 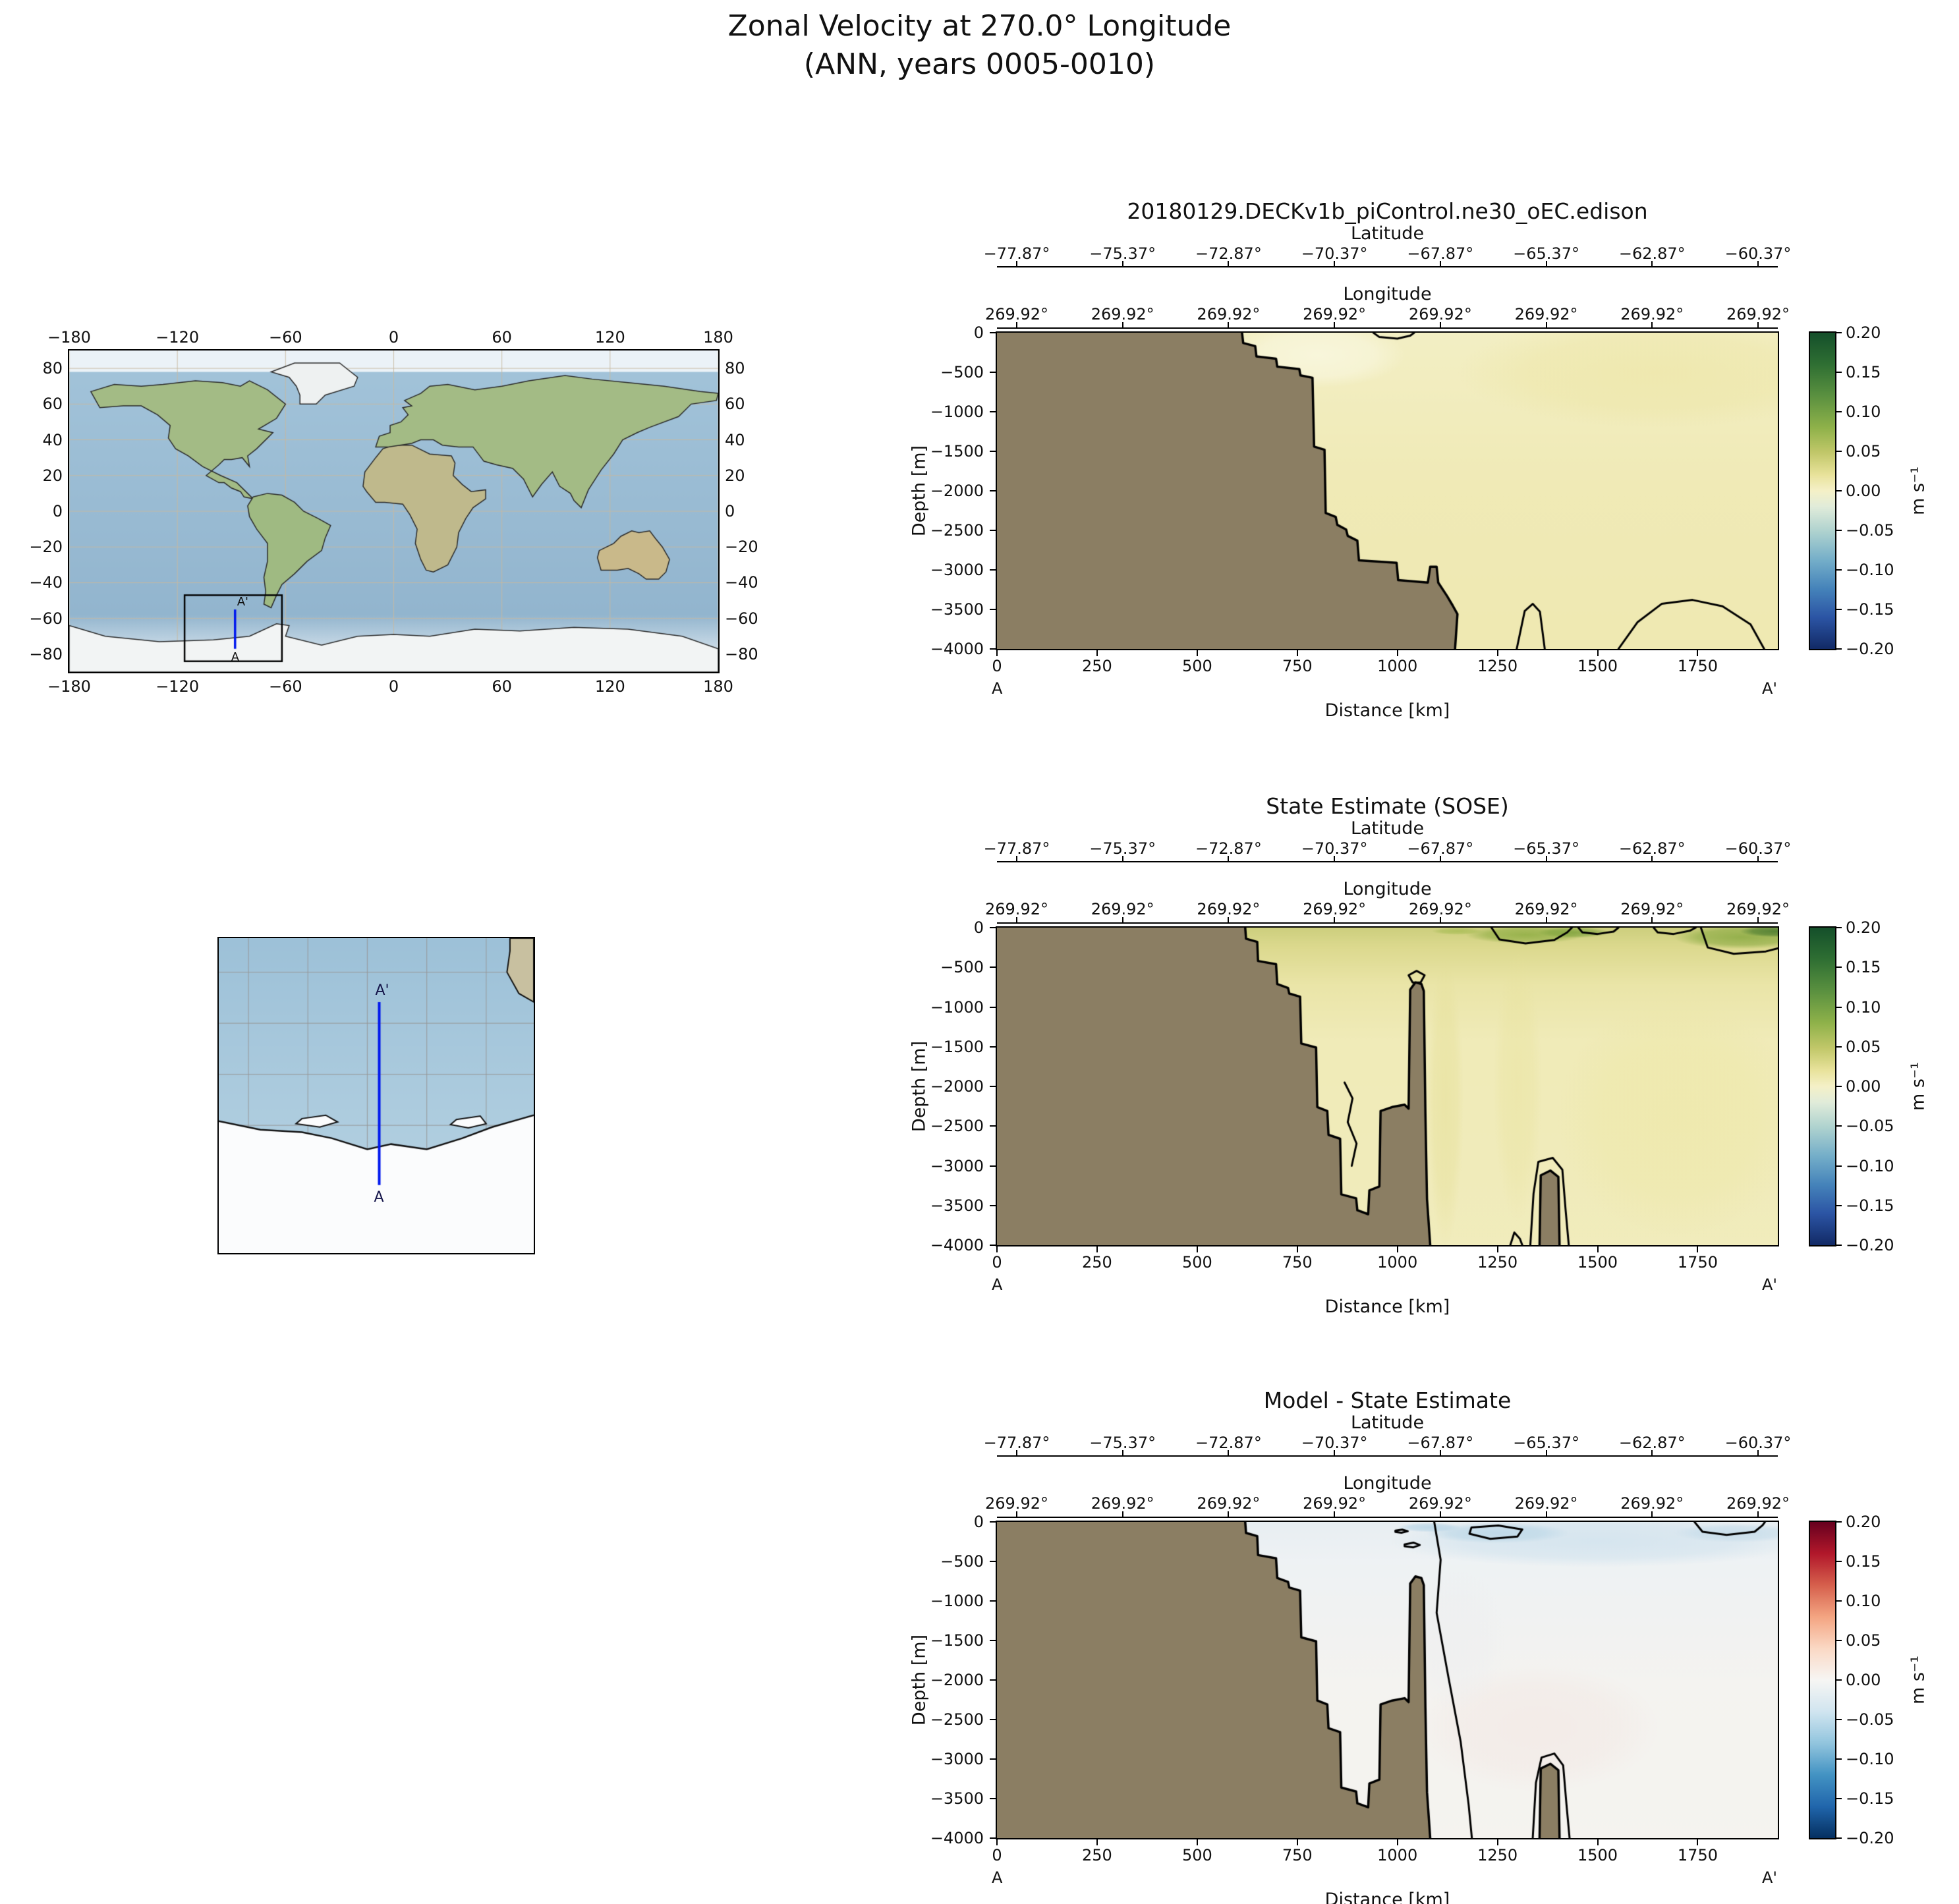 I want to click on panel-0-lon-tick-4: 269.92°, so click(x=1440, y=314).